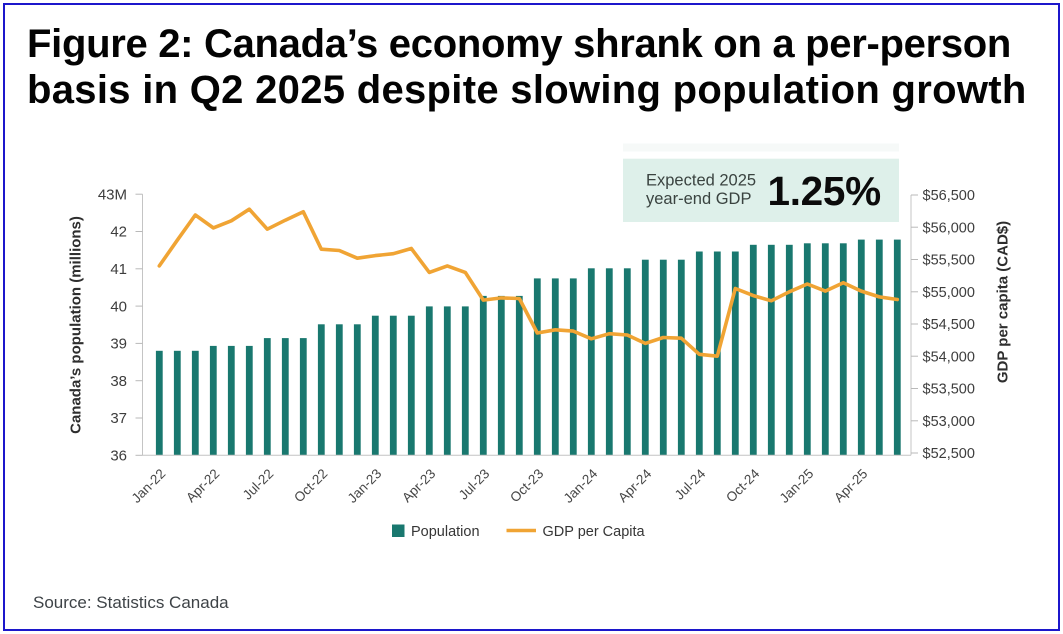 This screenshot has width=1063, height=634. What do you see at coordinates (949, 196) in the screenshot?
I see `svg-text: $56,500` at bounding box center [949, 196].